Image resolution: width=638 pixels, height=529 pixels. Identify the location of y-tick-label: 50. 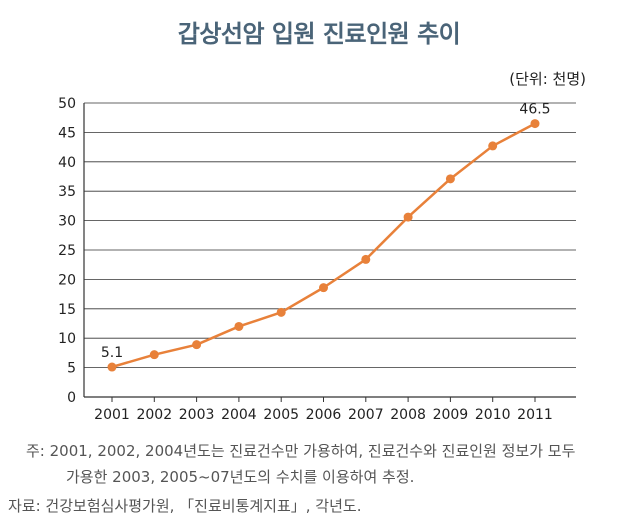
(67, 104).